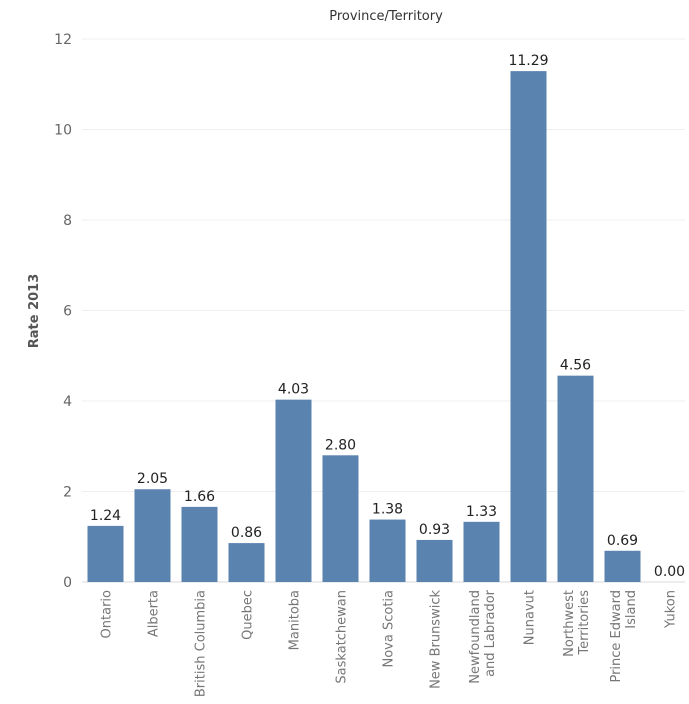 The height and width of the screenshot is (704, 689). Describe the element at coordinates (481, 512) in the screenshot. I see `data-label: 1.33` at that location.